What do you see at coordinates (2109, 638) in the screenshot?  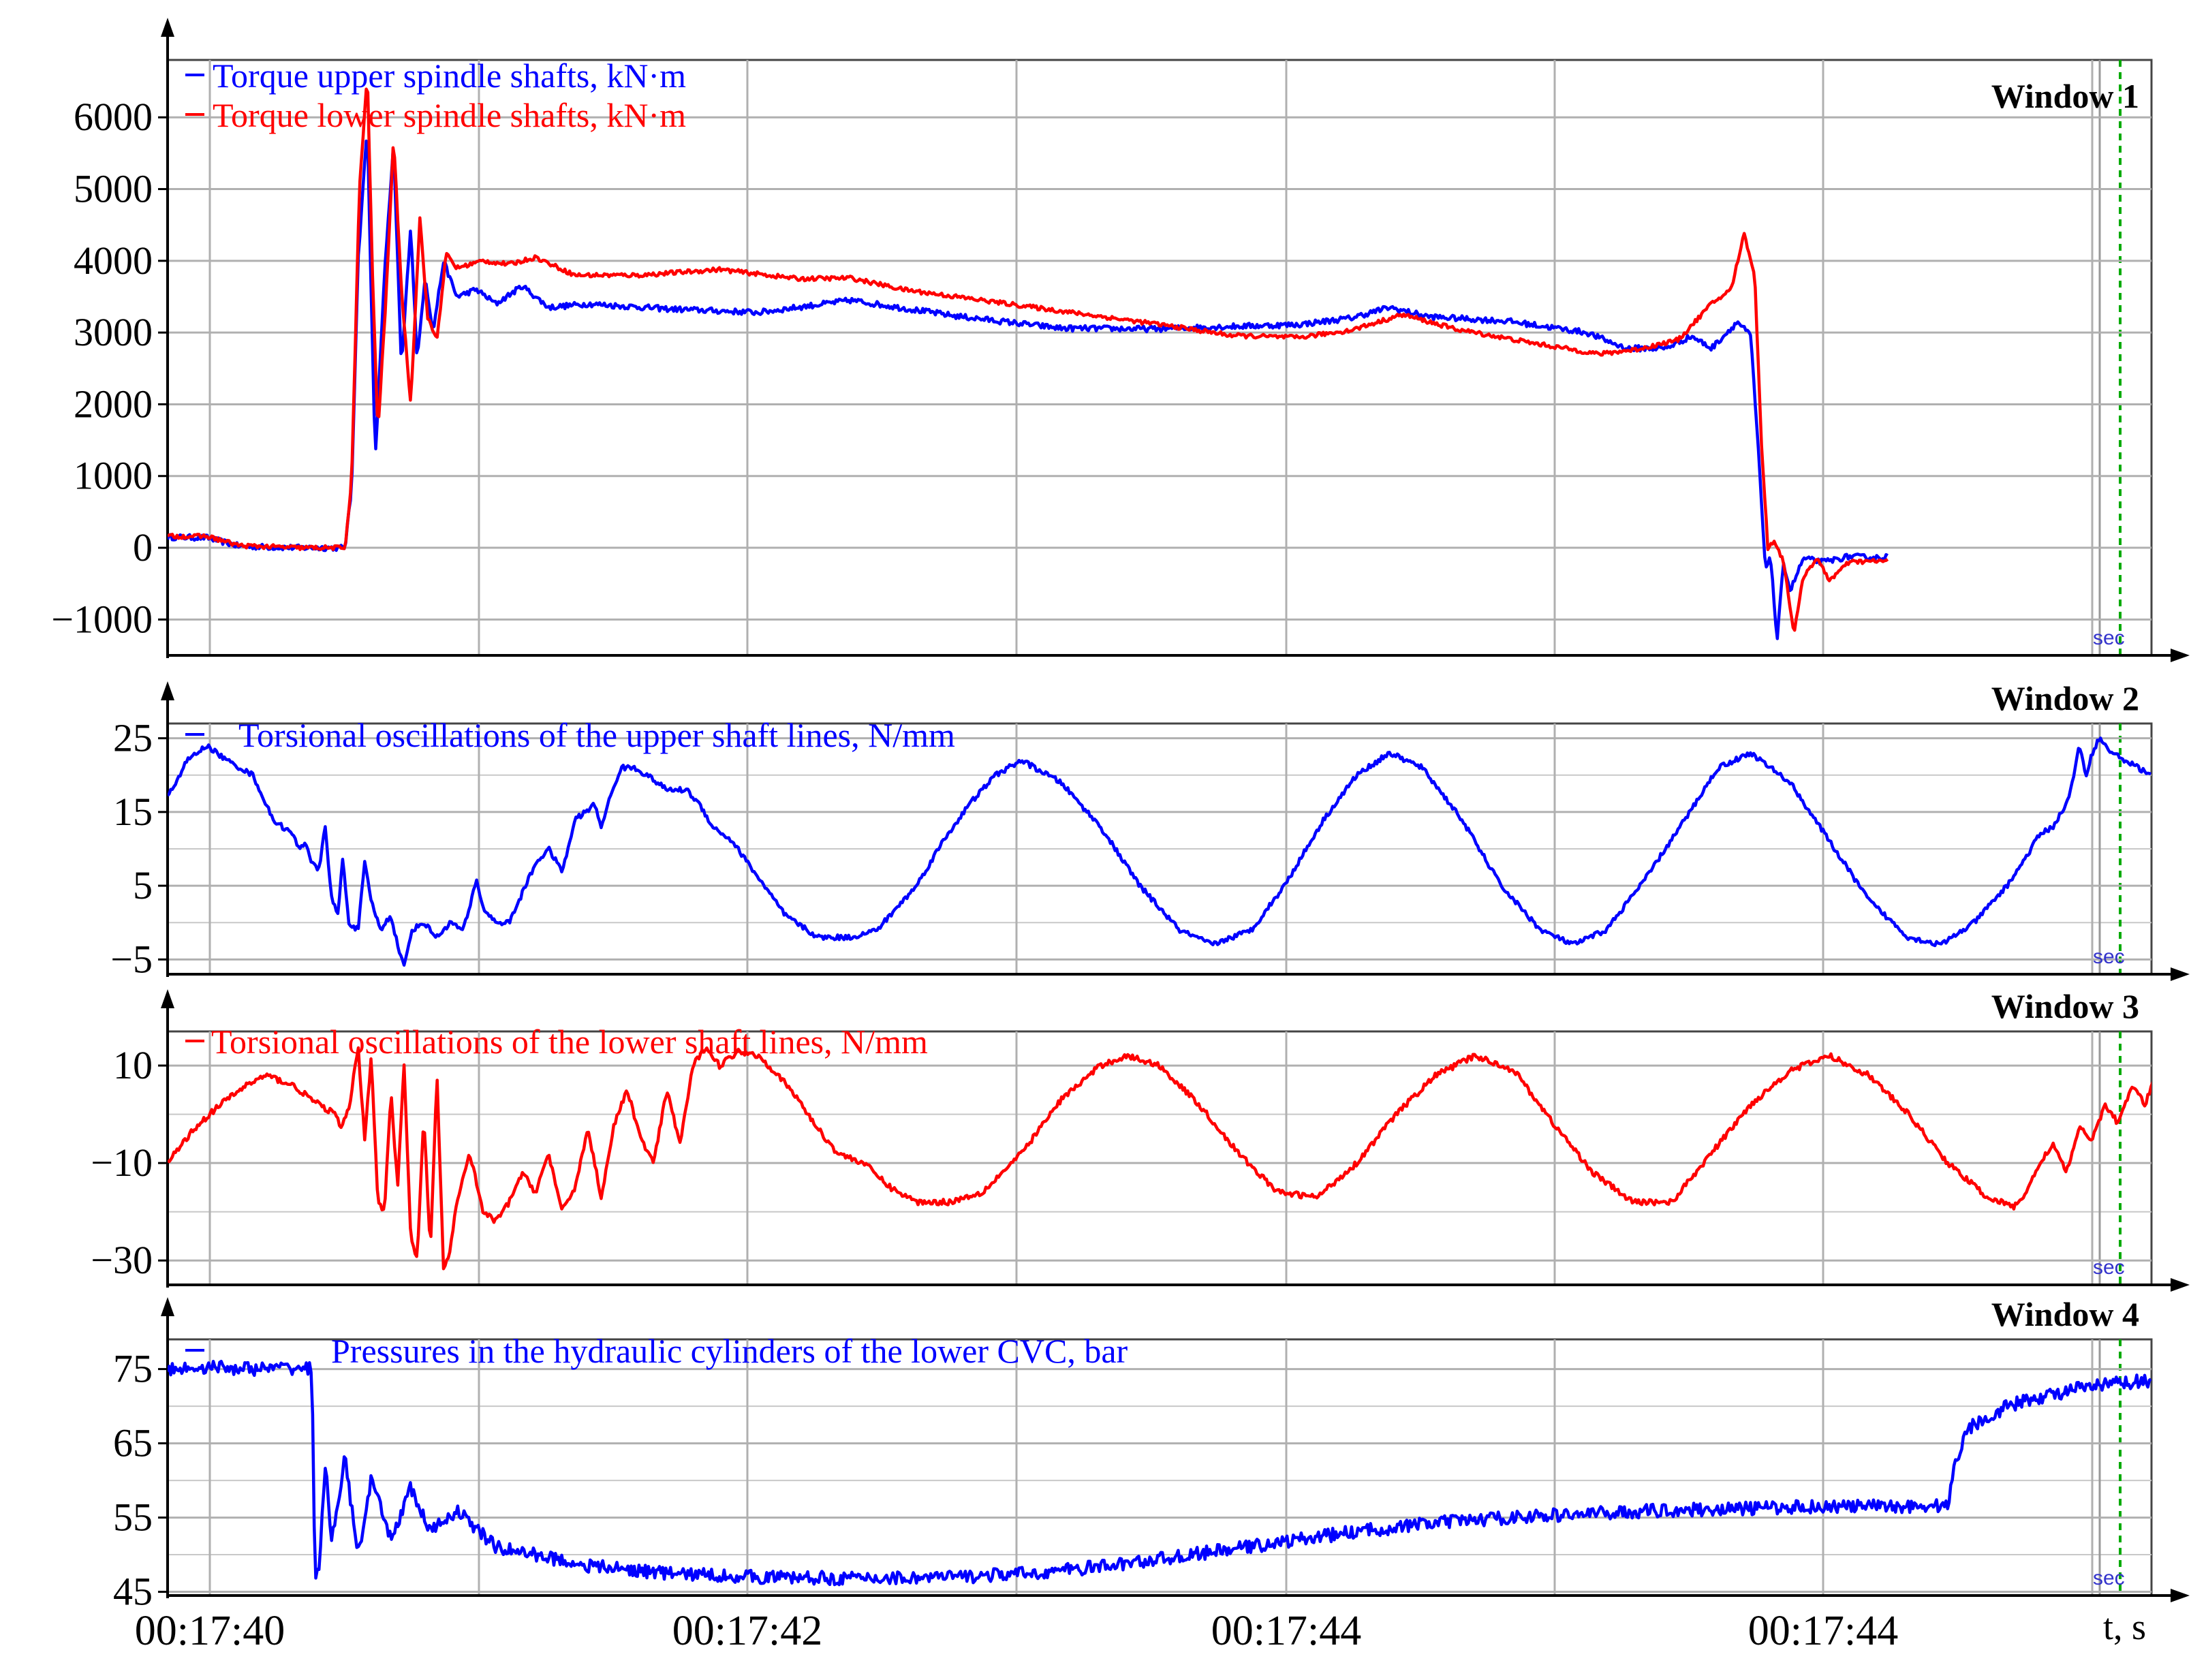 I see `window-1-sec-label: sec` at bounding box center [2109, 638].